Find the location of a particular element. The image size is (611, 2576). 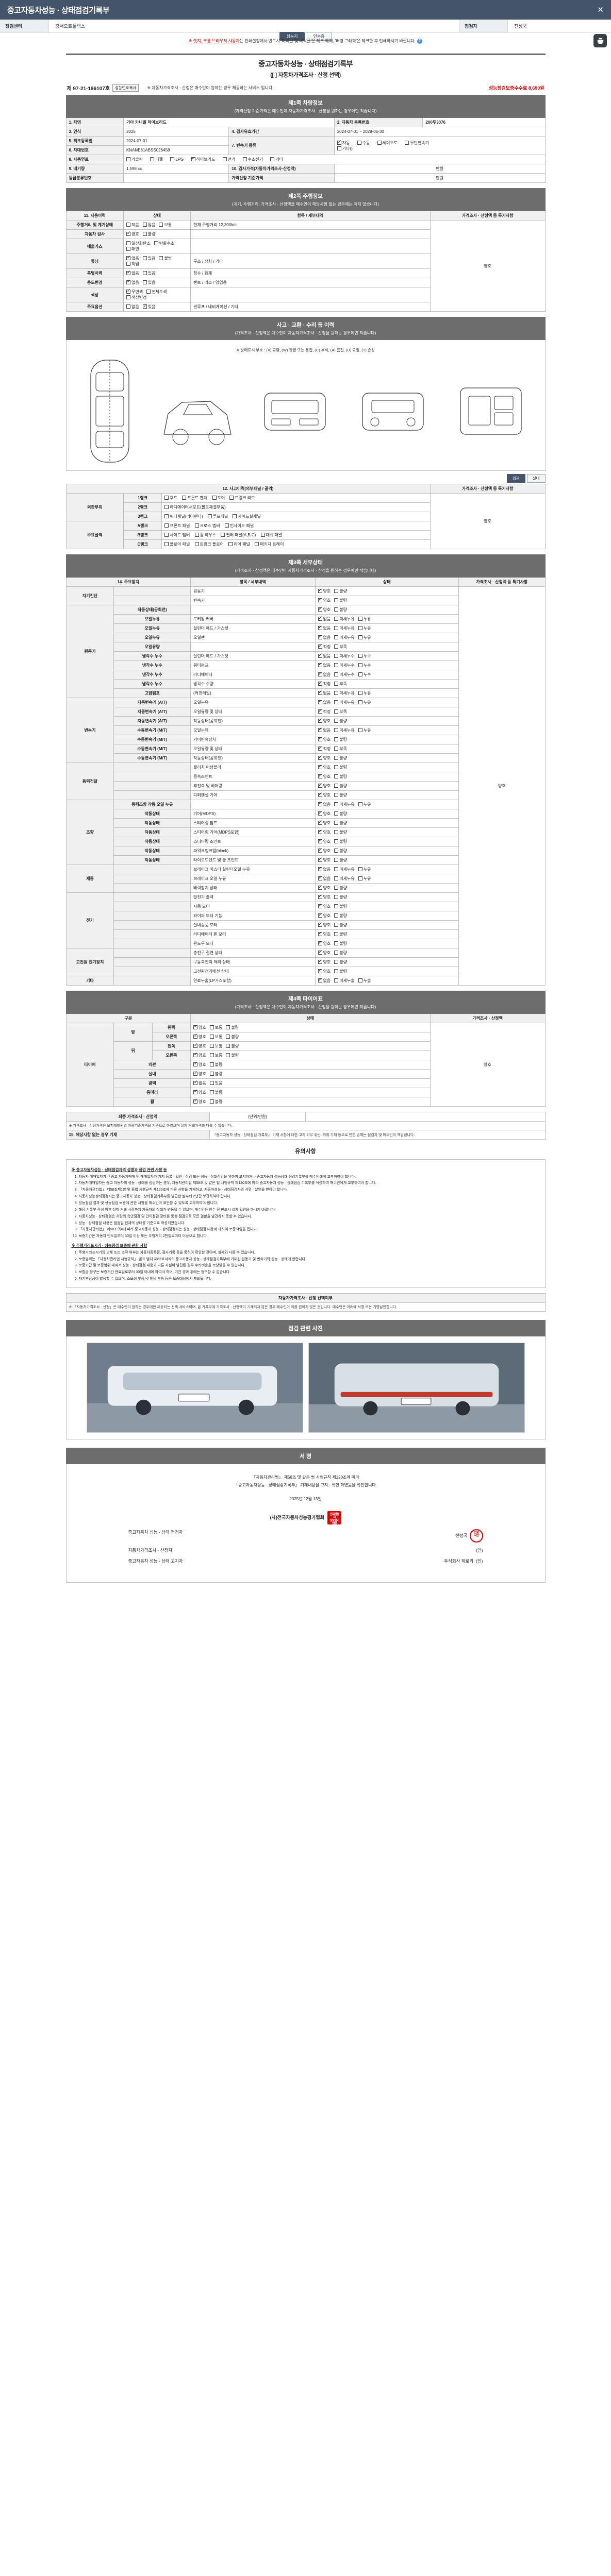

option-색상변경: 색상변경 is located at coordinates (136, 297).